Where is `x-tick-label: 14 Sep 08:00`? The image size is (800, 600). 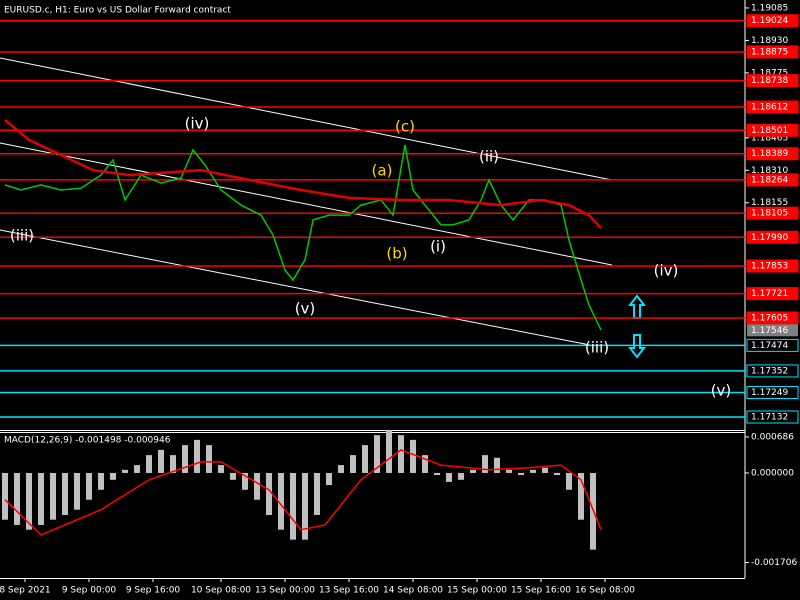 x-tick-label: 14 Sep 08:00 is located at coordinates (413, 591).